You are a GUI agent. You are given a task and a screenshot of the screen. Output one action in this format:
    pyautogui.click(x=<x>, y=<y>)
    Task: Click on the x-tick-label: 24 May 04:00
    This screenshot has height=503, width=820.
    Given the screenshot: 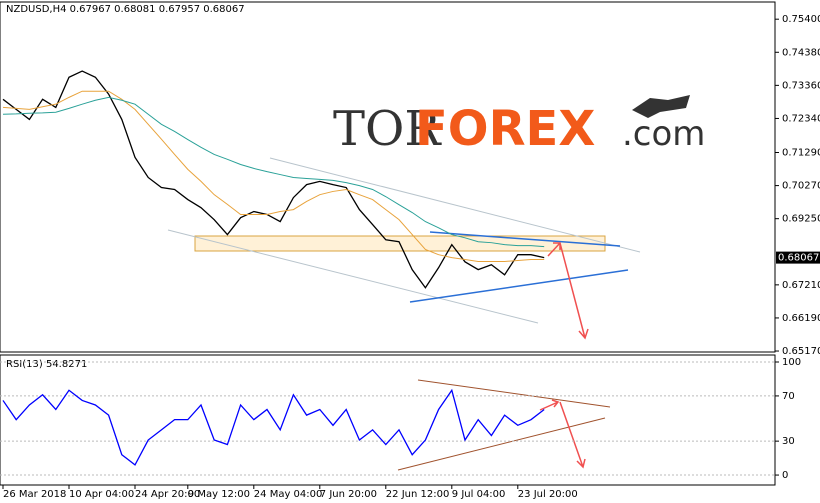 What is the action you would take?
    pyautogui.click(x=288, y=494)
    